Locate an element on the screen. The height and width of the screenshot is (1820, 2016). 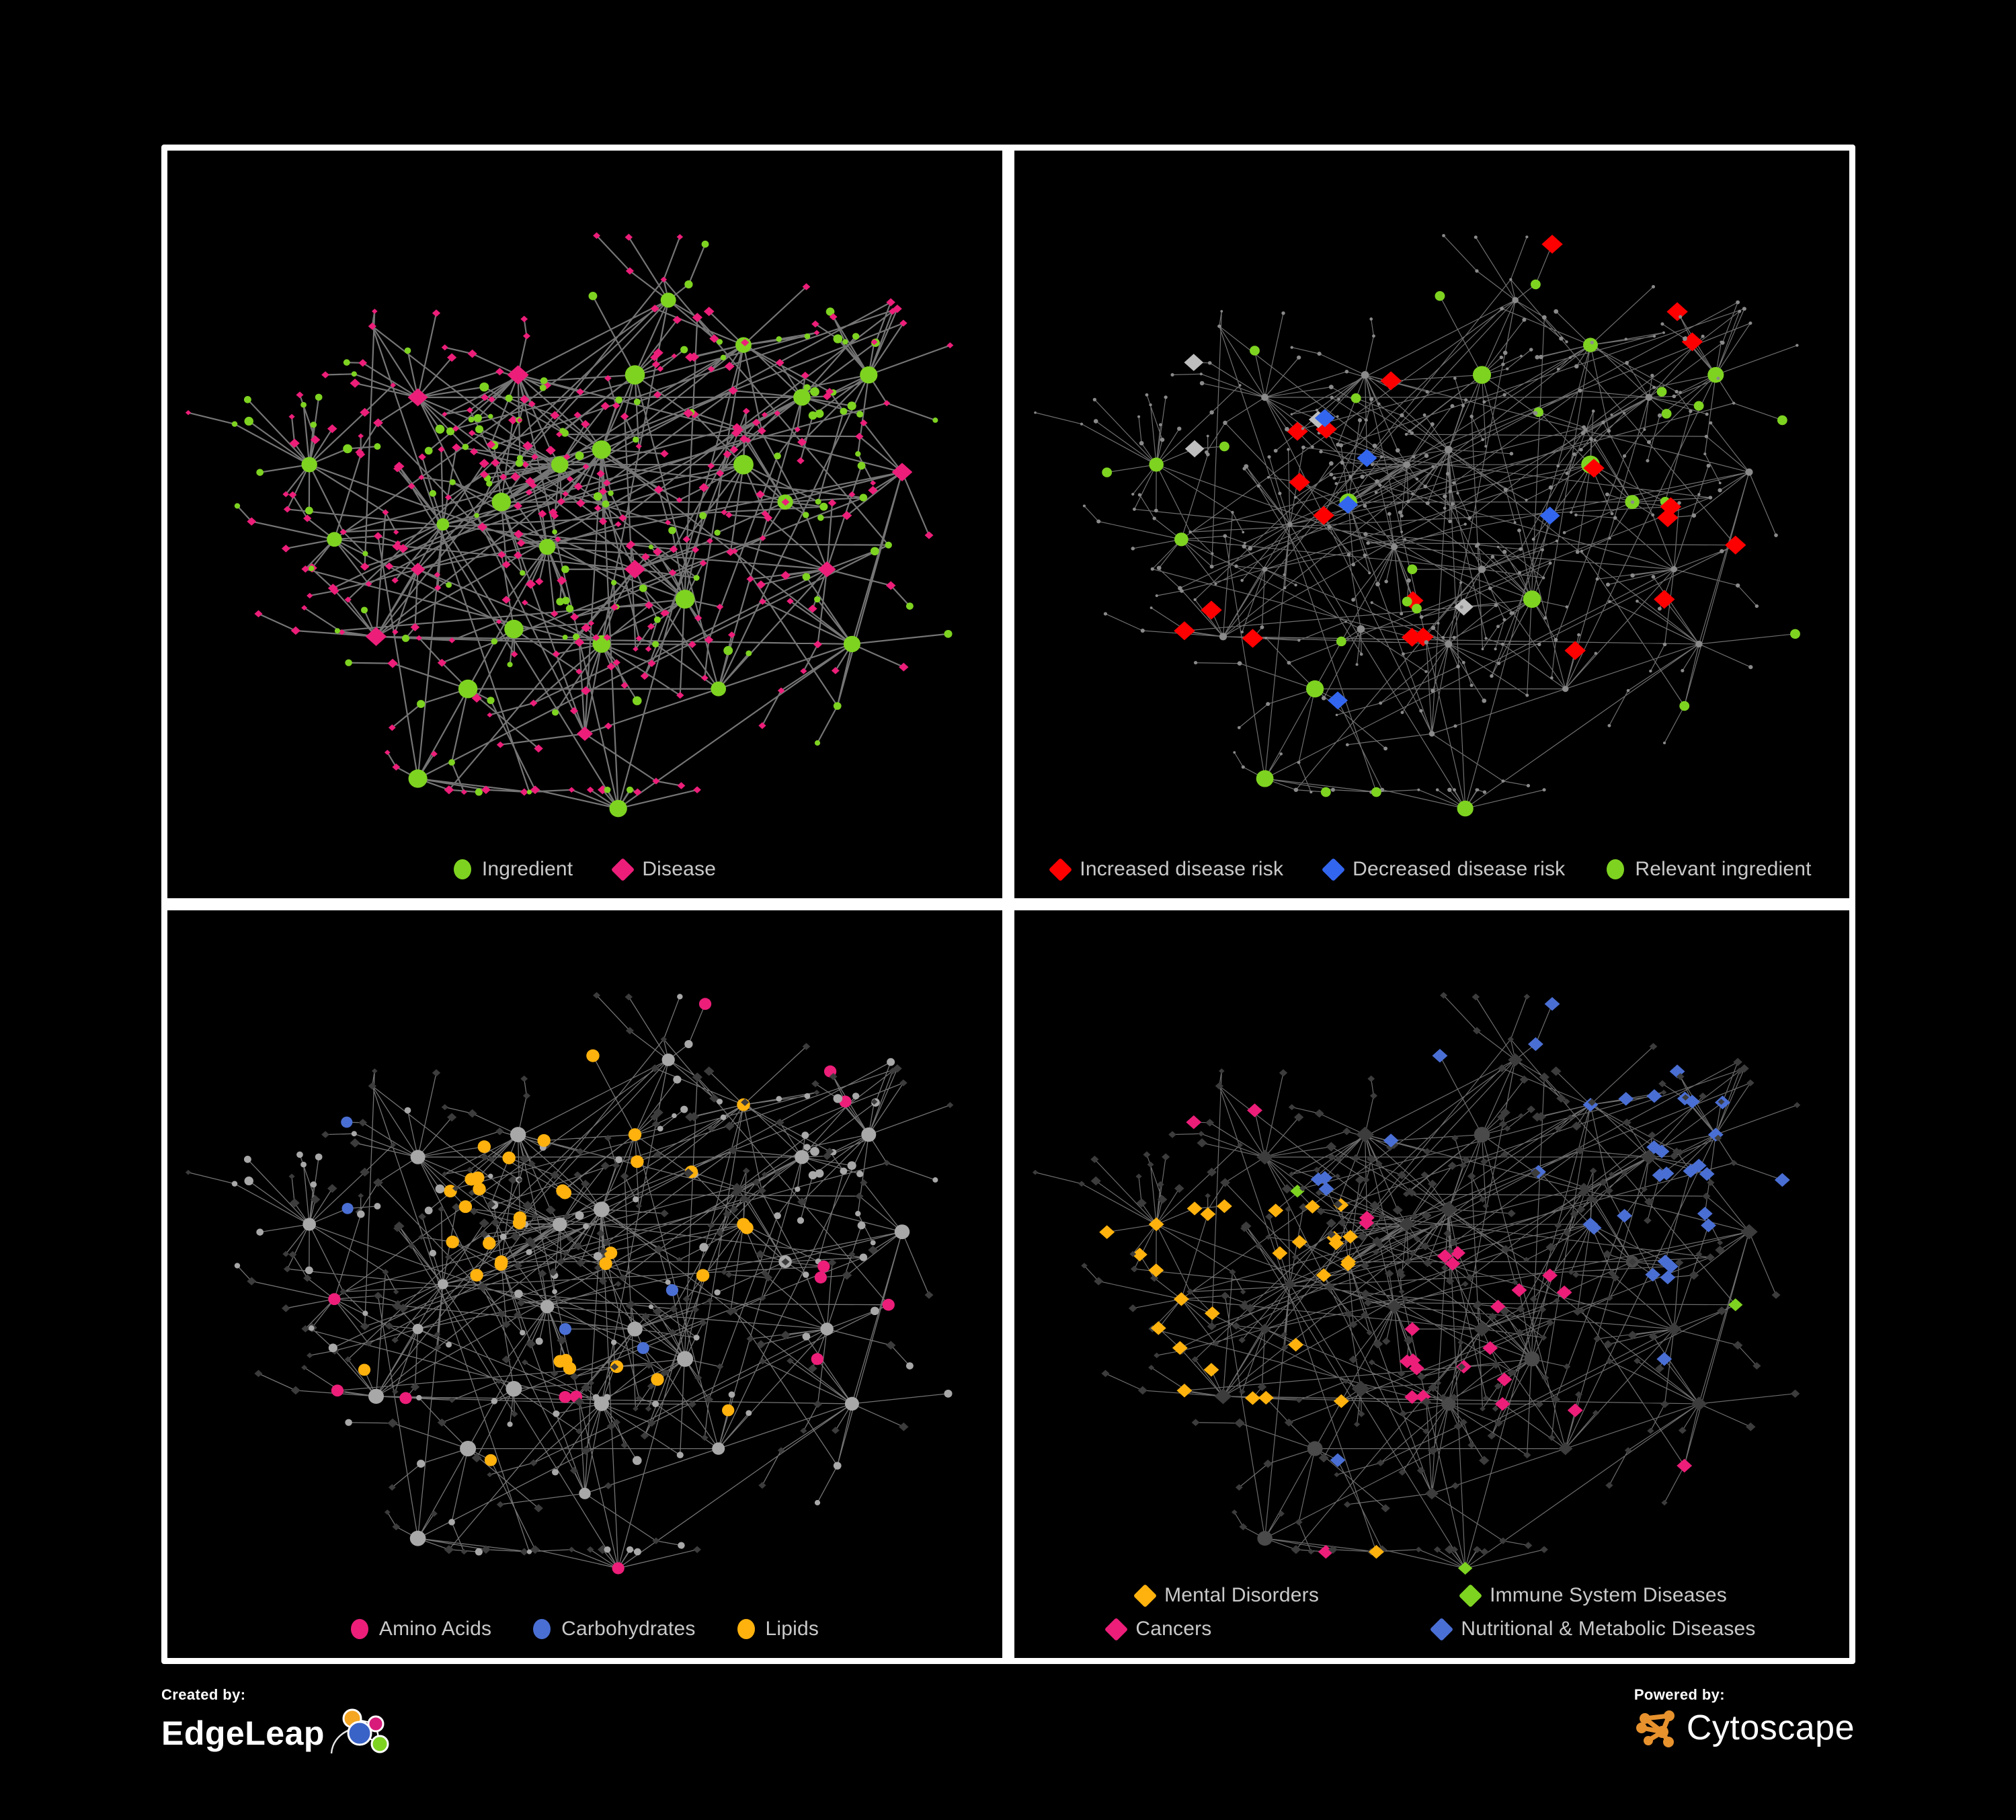
lipids-circle-icon is located at coordinates (746, 1629).